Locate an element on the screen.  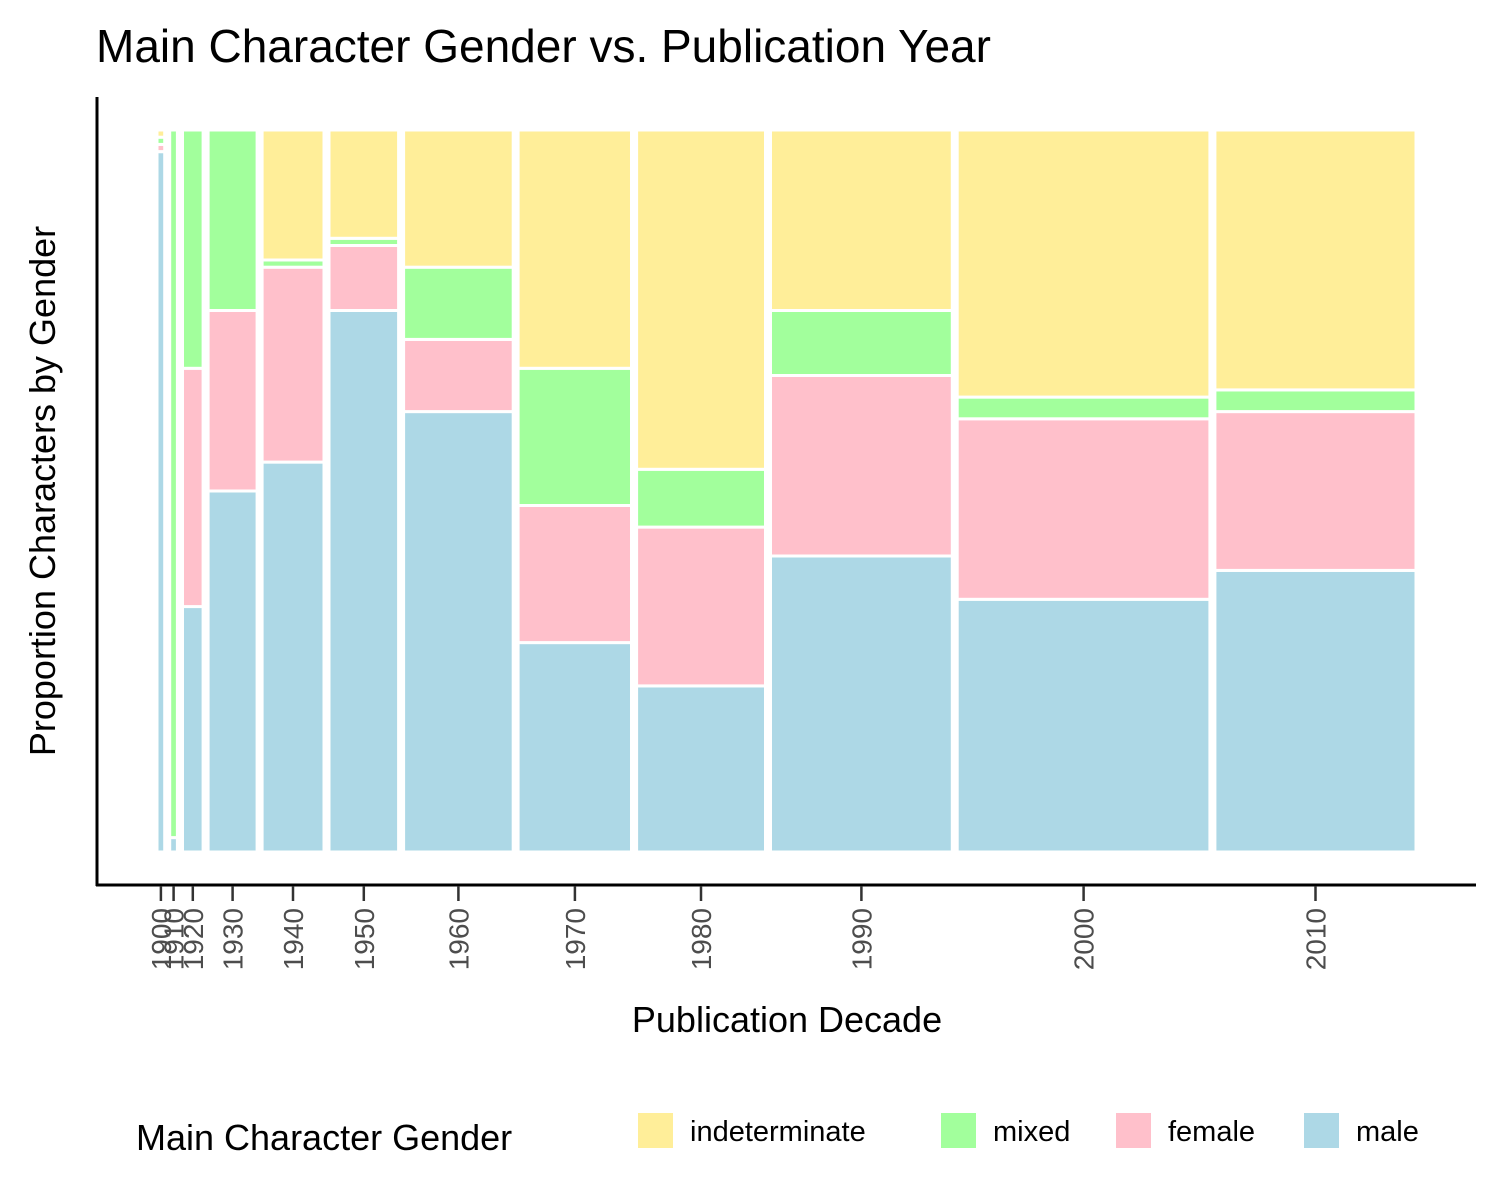
mosaic-tile-2010-male is located at coordinates (1315, 711).